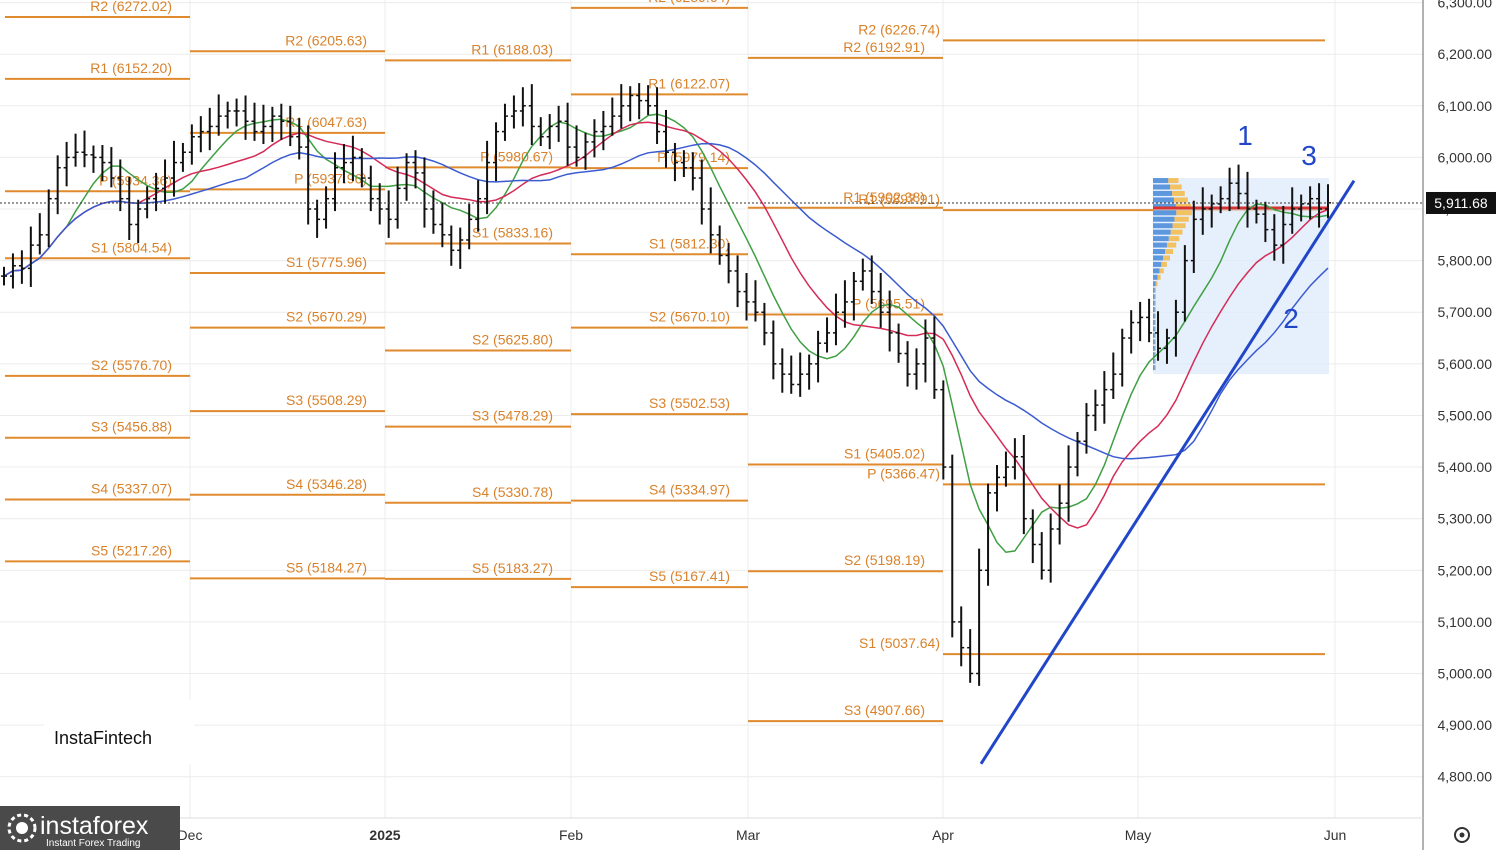  Describe the element at coordinates (888, 304) in the screenshot. I see `pivot-label: P (5695.51)` at that location.